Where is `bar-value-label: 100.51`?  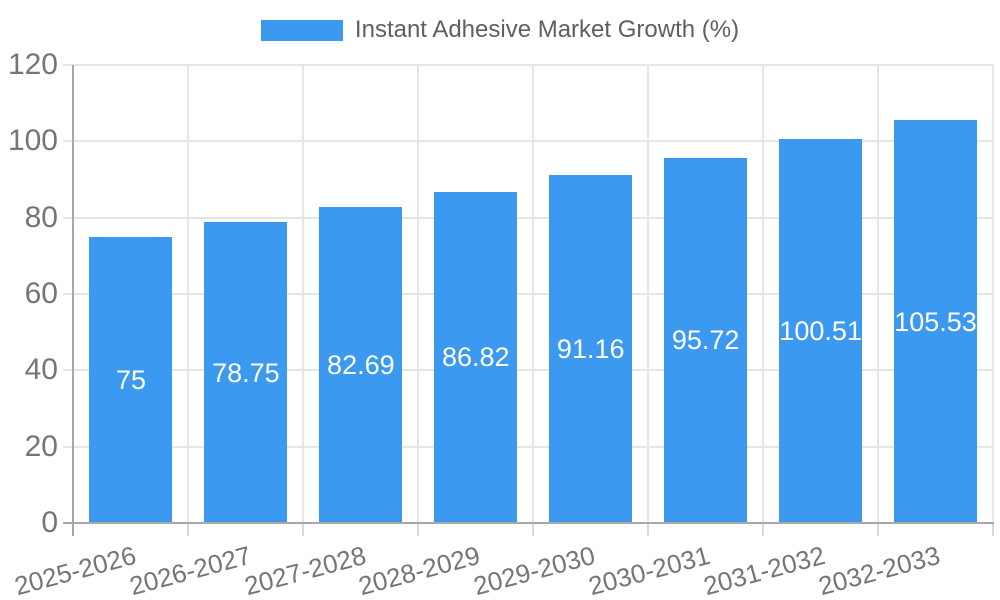
bar-value-label: 100.51 is located at coordinates (820, 331).